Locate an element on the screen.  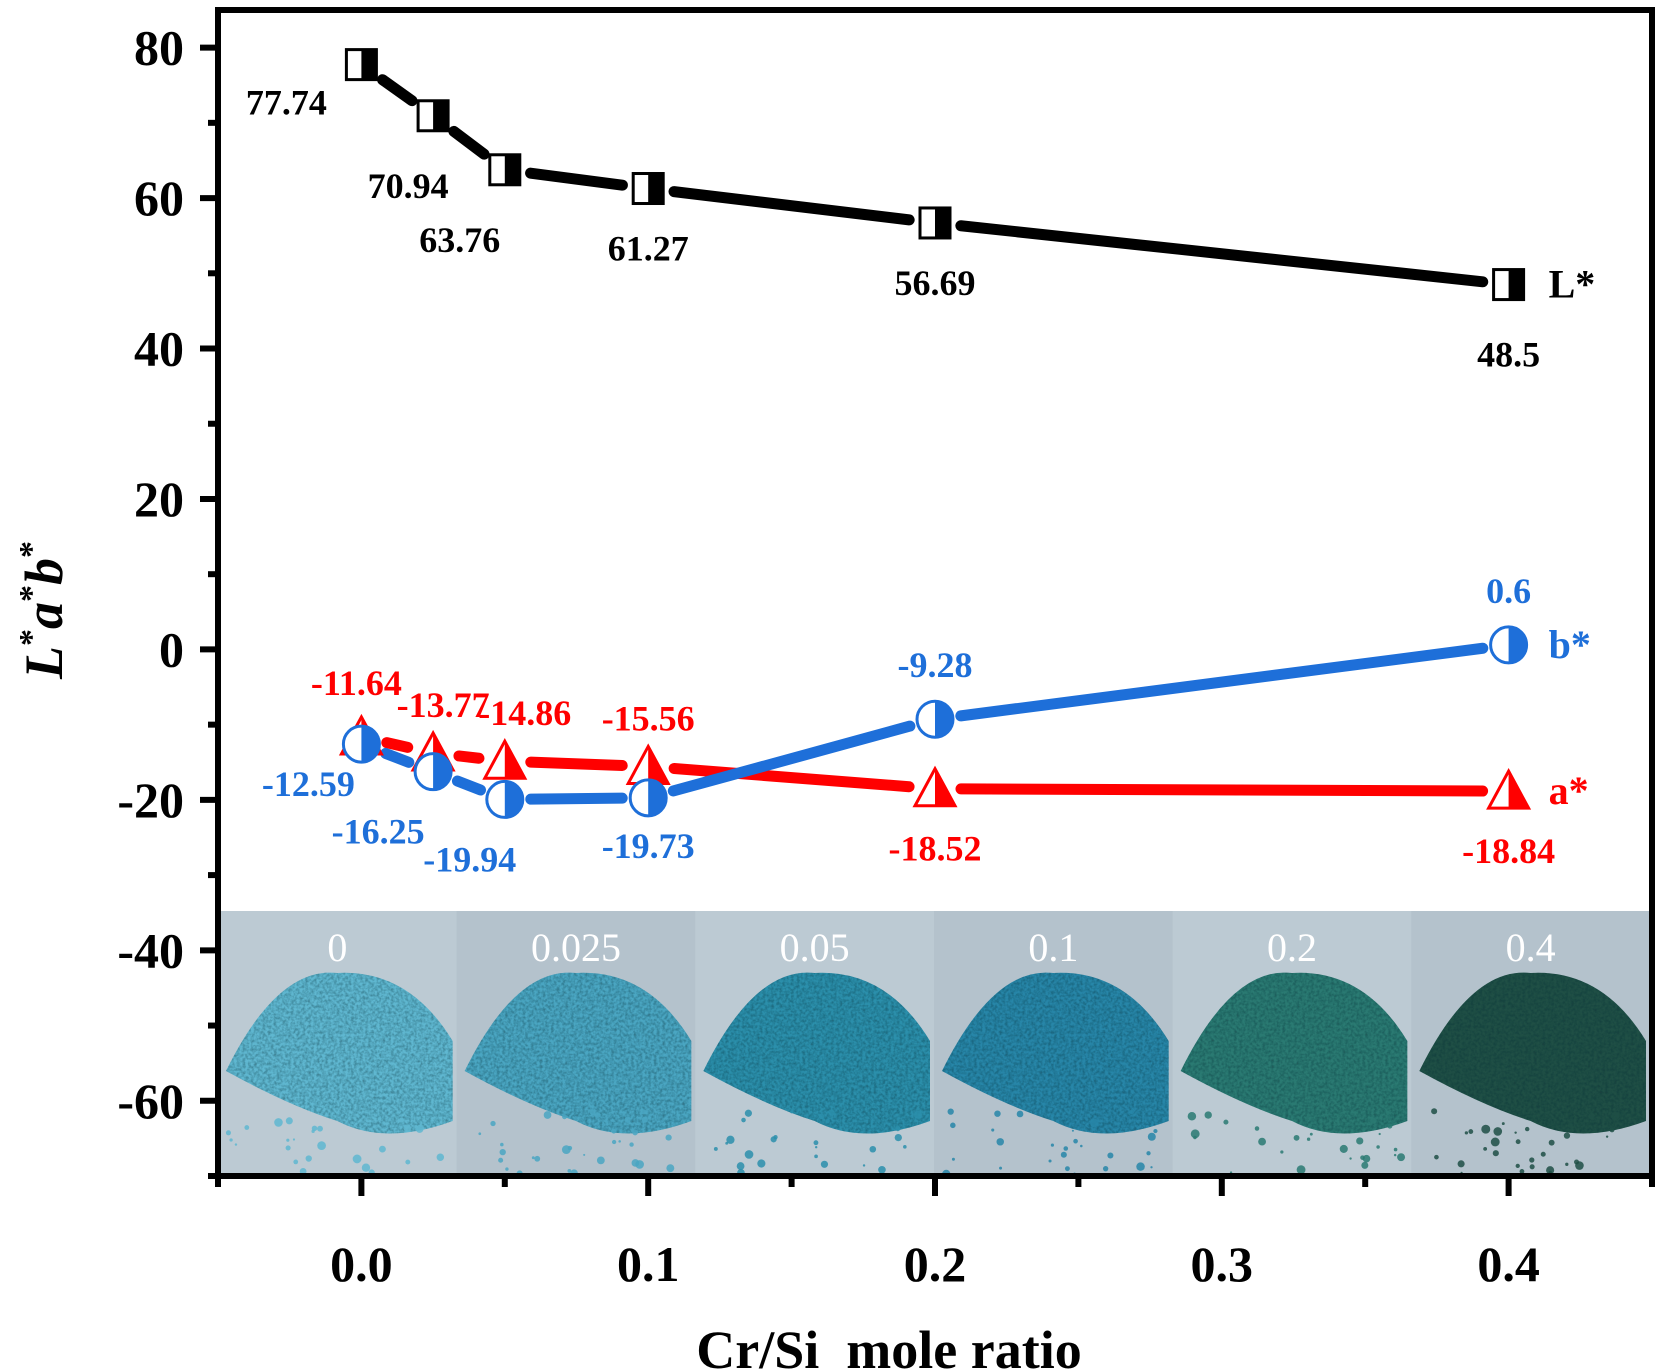
data-label: 56.69 is located at coordinates (935, 283).